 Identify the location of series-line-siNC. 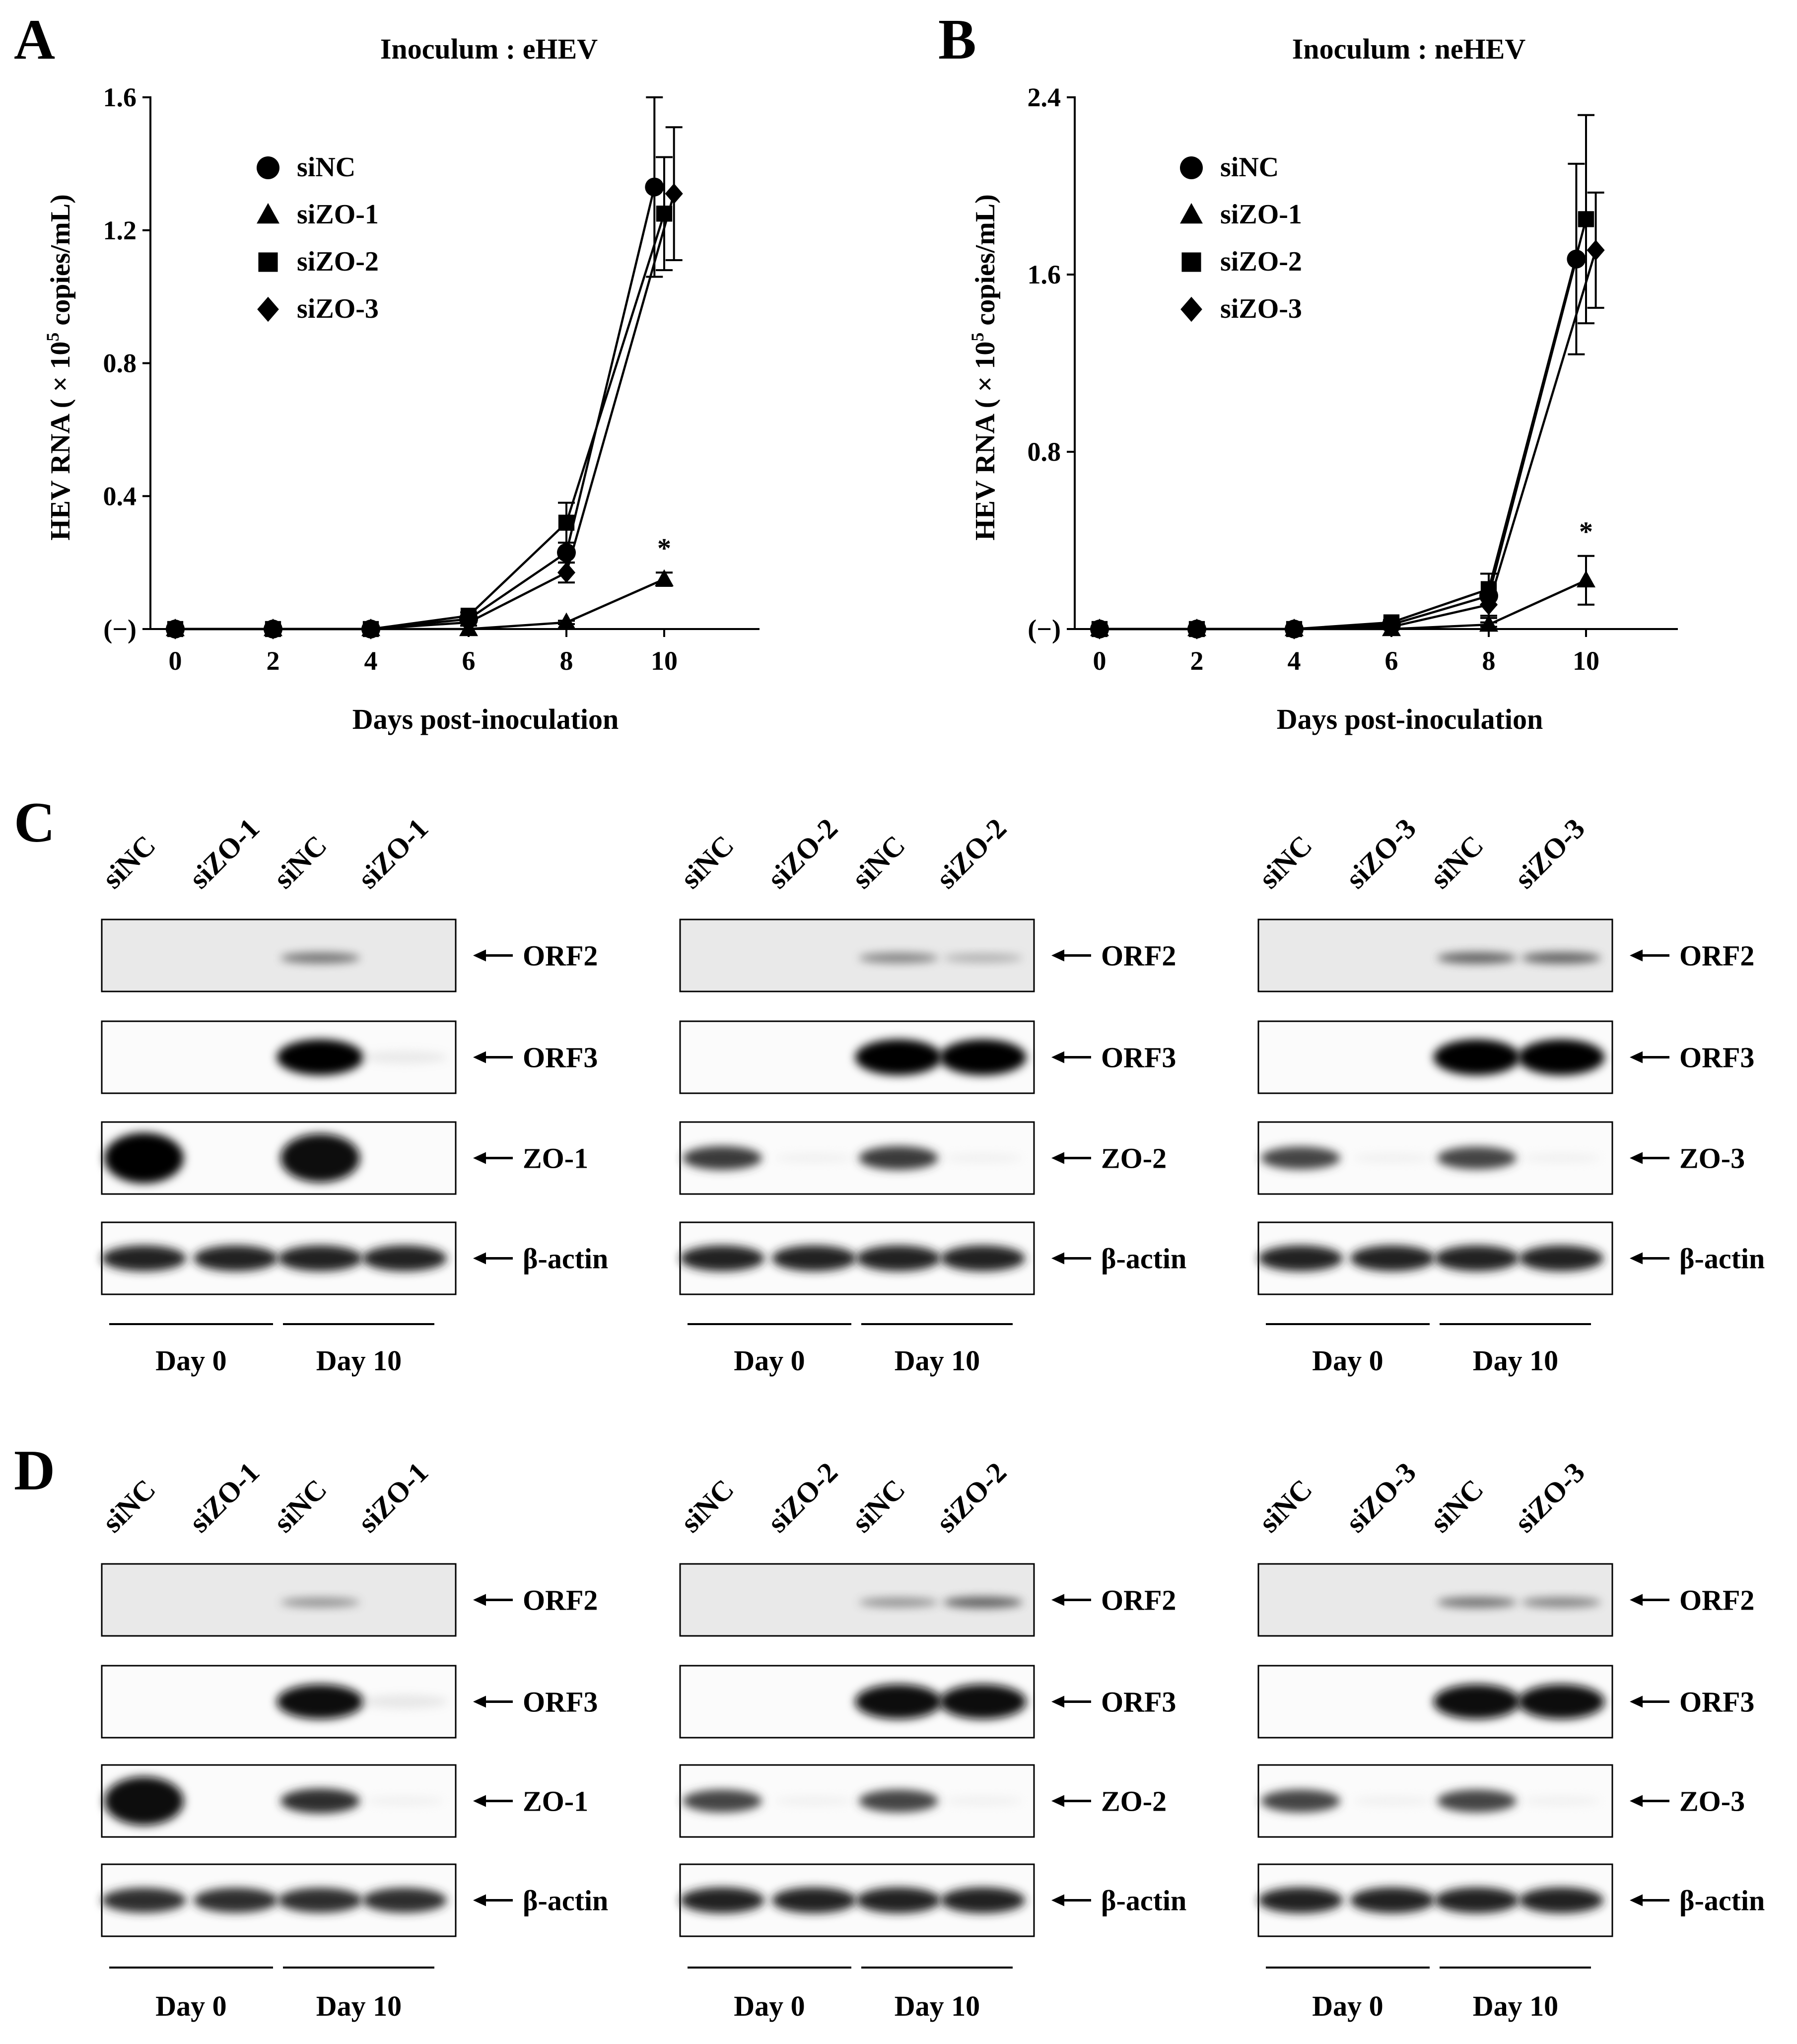
(415, 409).